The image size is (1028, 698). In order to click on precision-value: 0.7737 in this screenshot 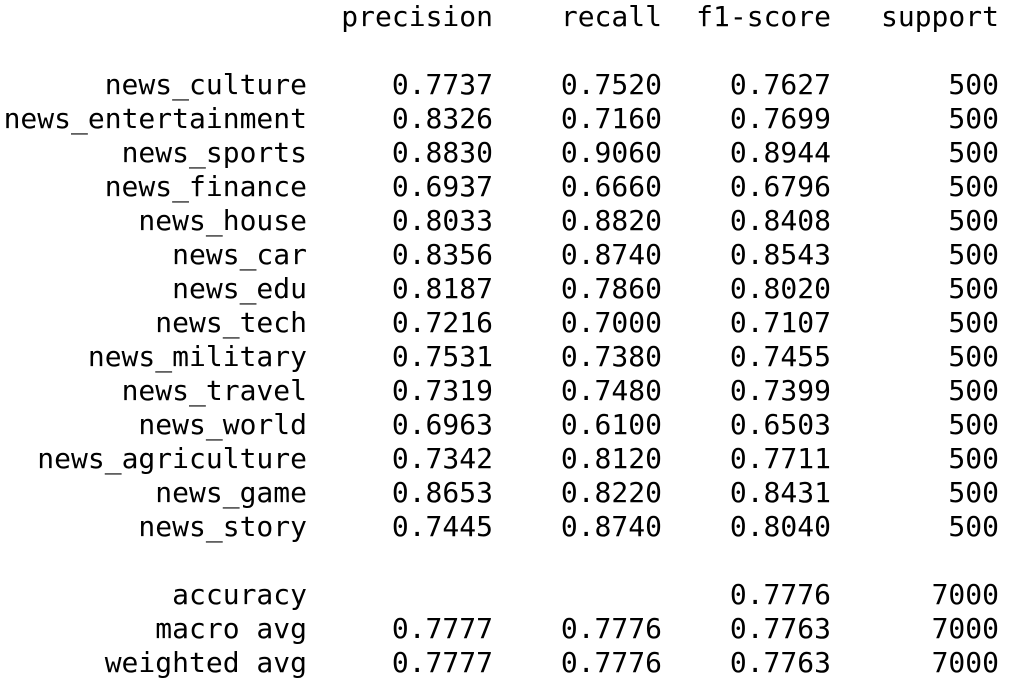, I will do `click(442, 84)`.